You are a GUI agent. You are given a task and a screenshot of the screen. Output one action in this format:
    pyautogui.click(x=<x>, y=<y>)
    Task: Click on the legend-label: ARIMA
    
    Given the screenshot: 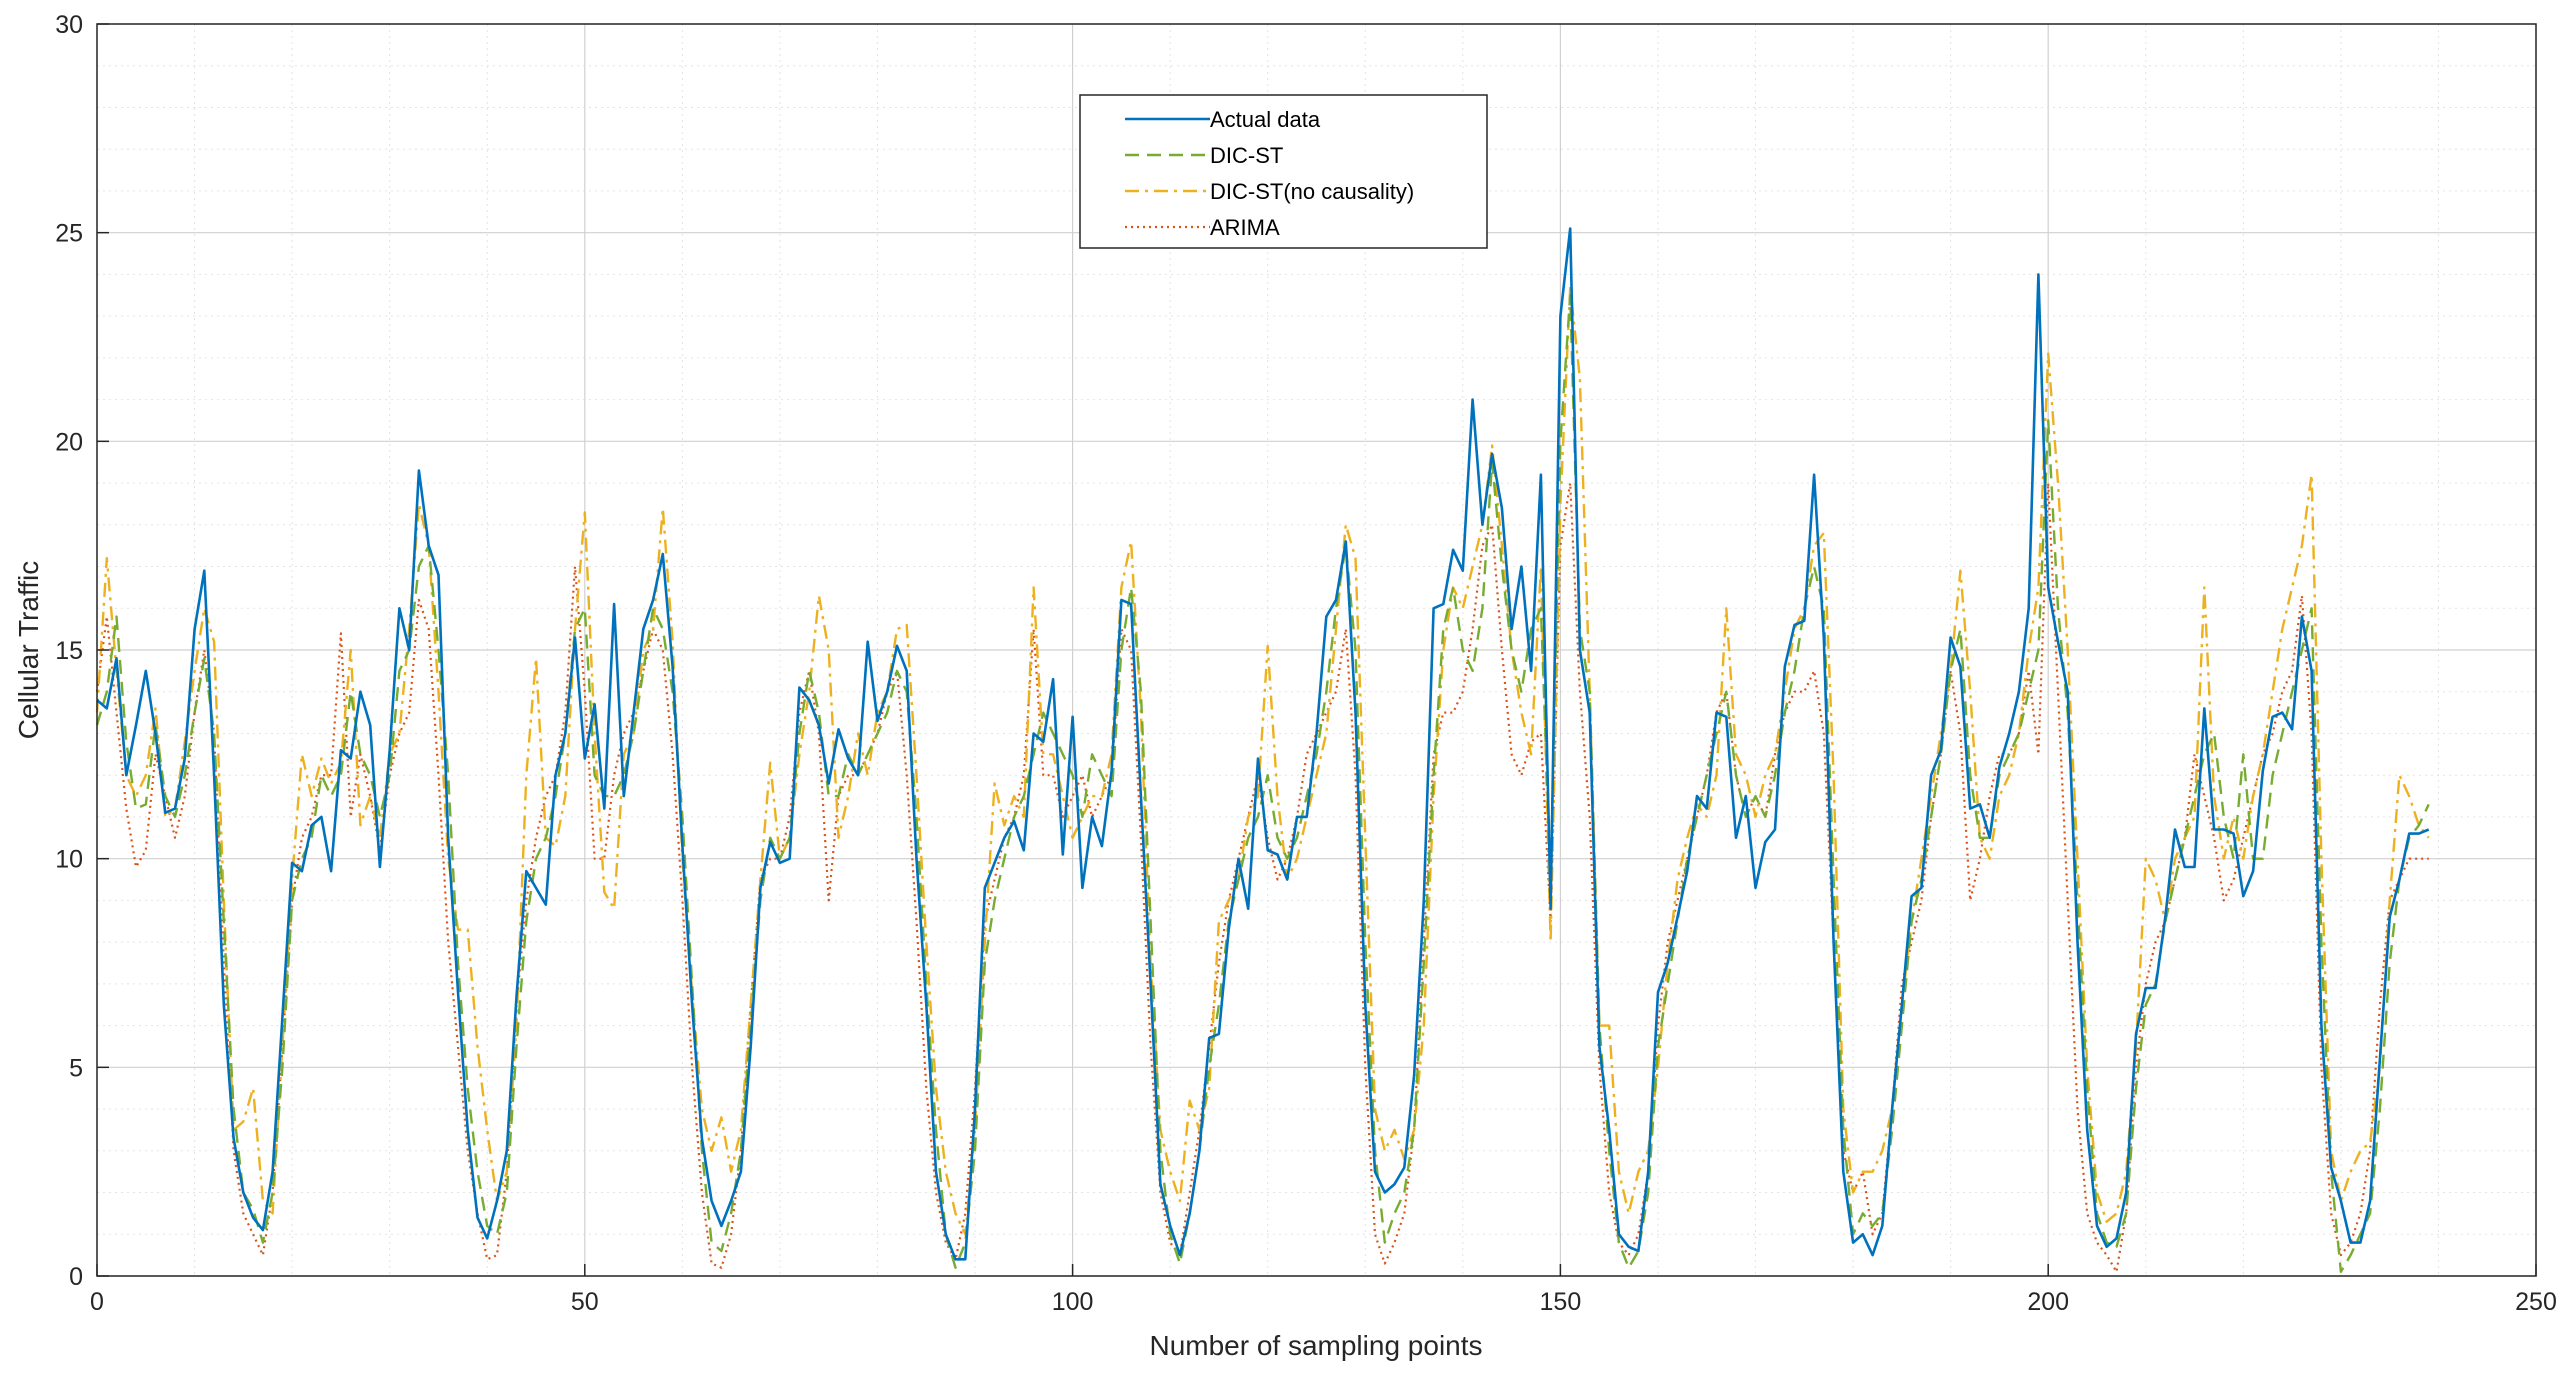 What is the action you would take?
    pyautogui.click(x=1245, y=227)
    